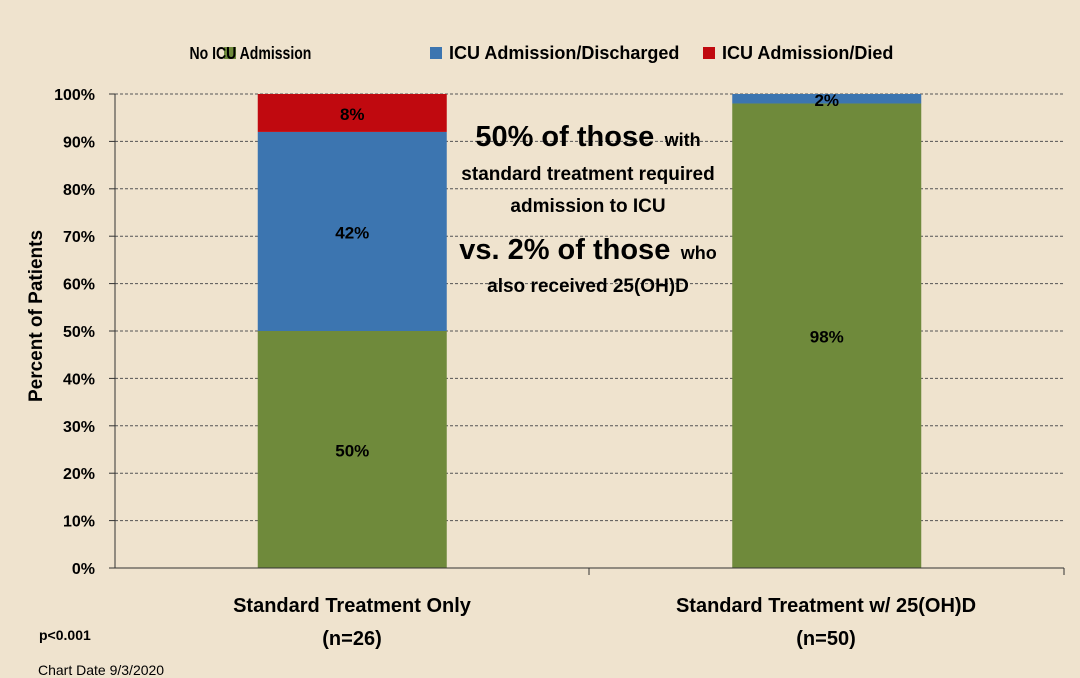  What do you see at coordinates (564, 137) in the screenshot?
I see `annotation-emphasis: 50% of those` at bounding box center [564, 137].